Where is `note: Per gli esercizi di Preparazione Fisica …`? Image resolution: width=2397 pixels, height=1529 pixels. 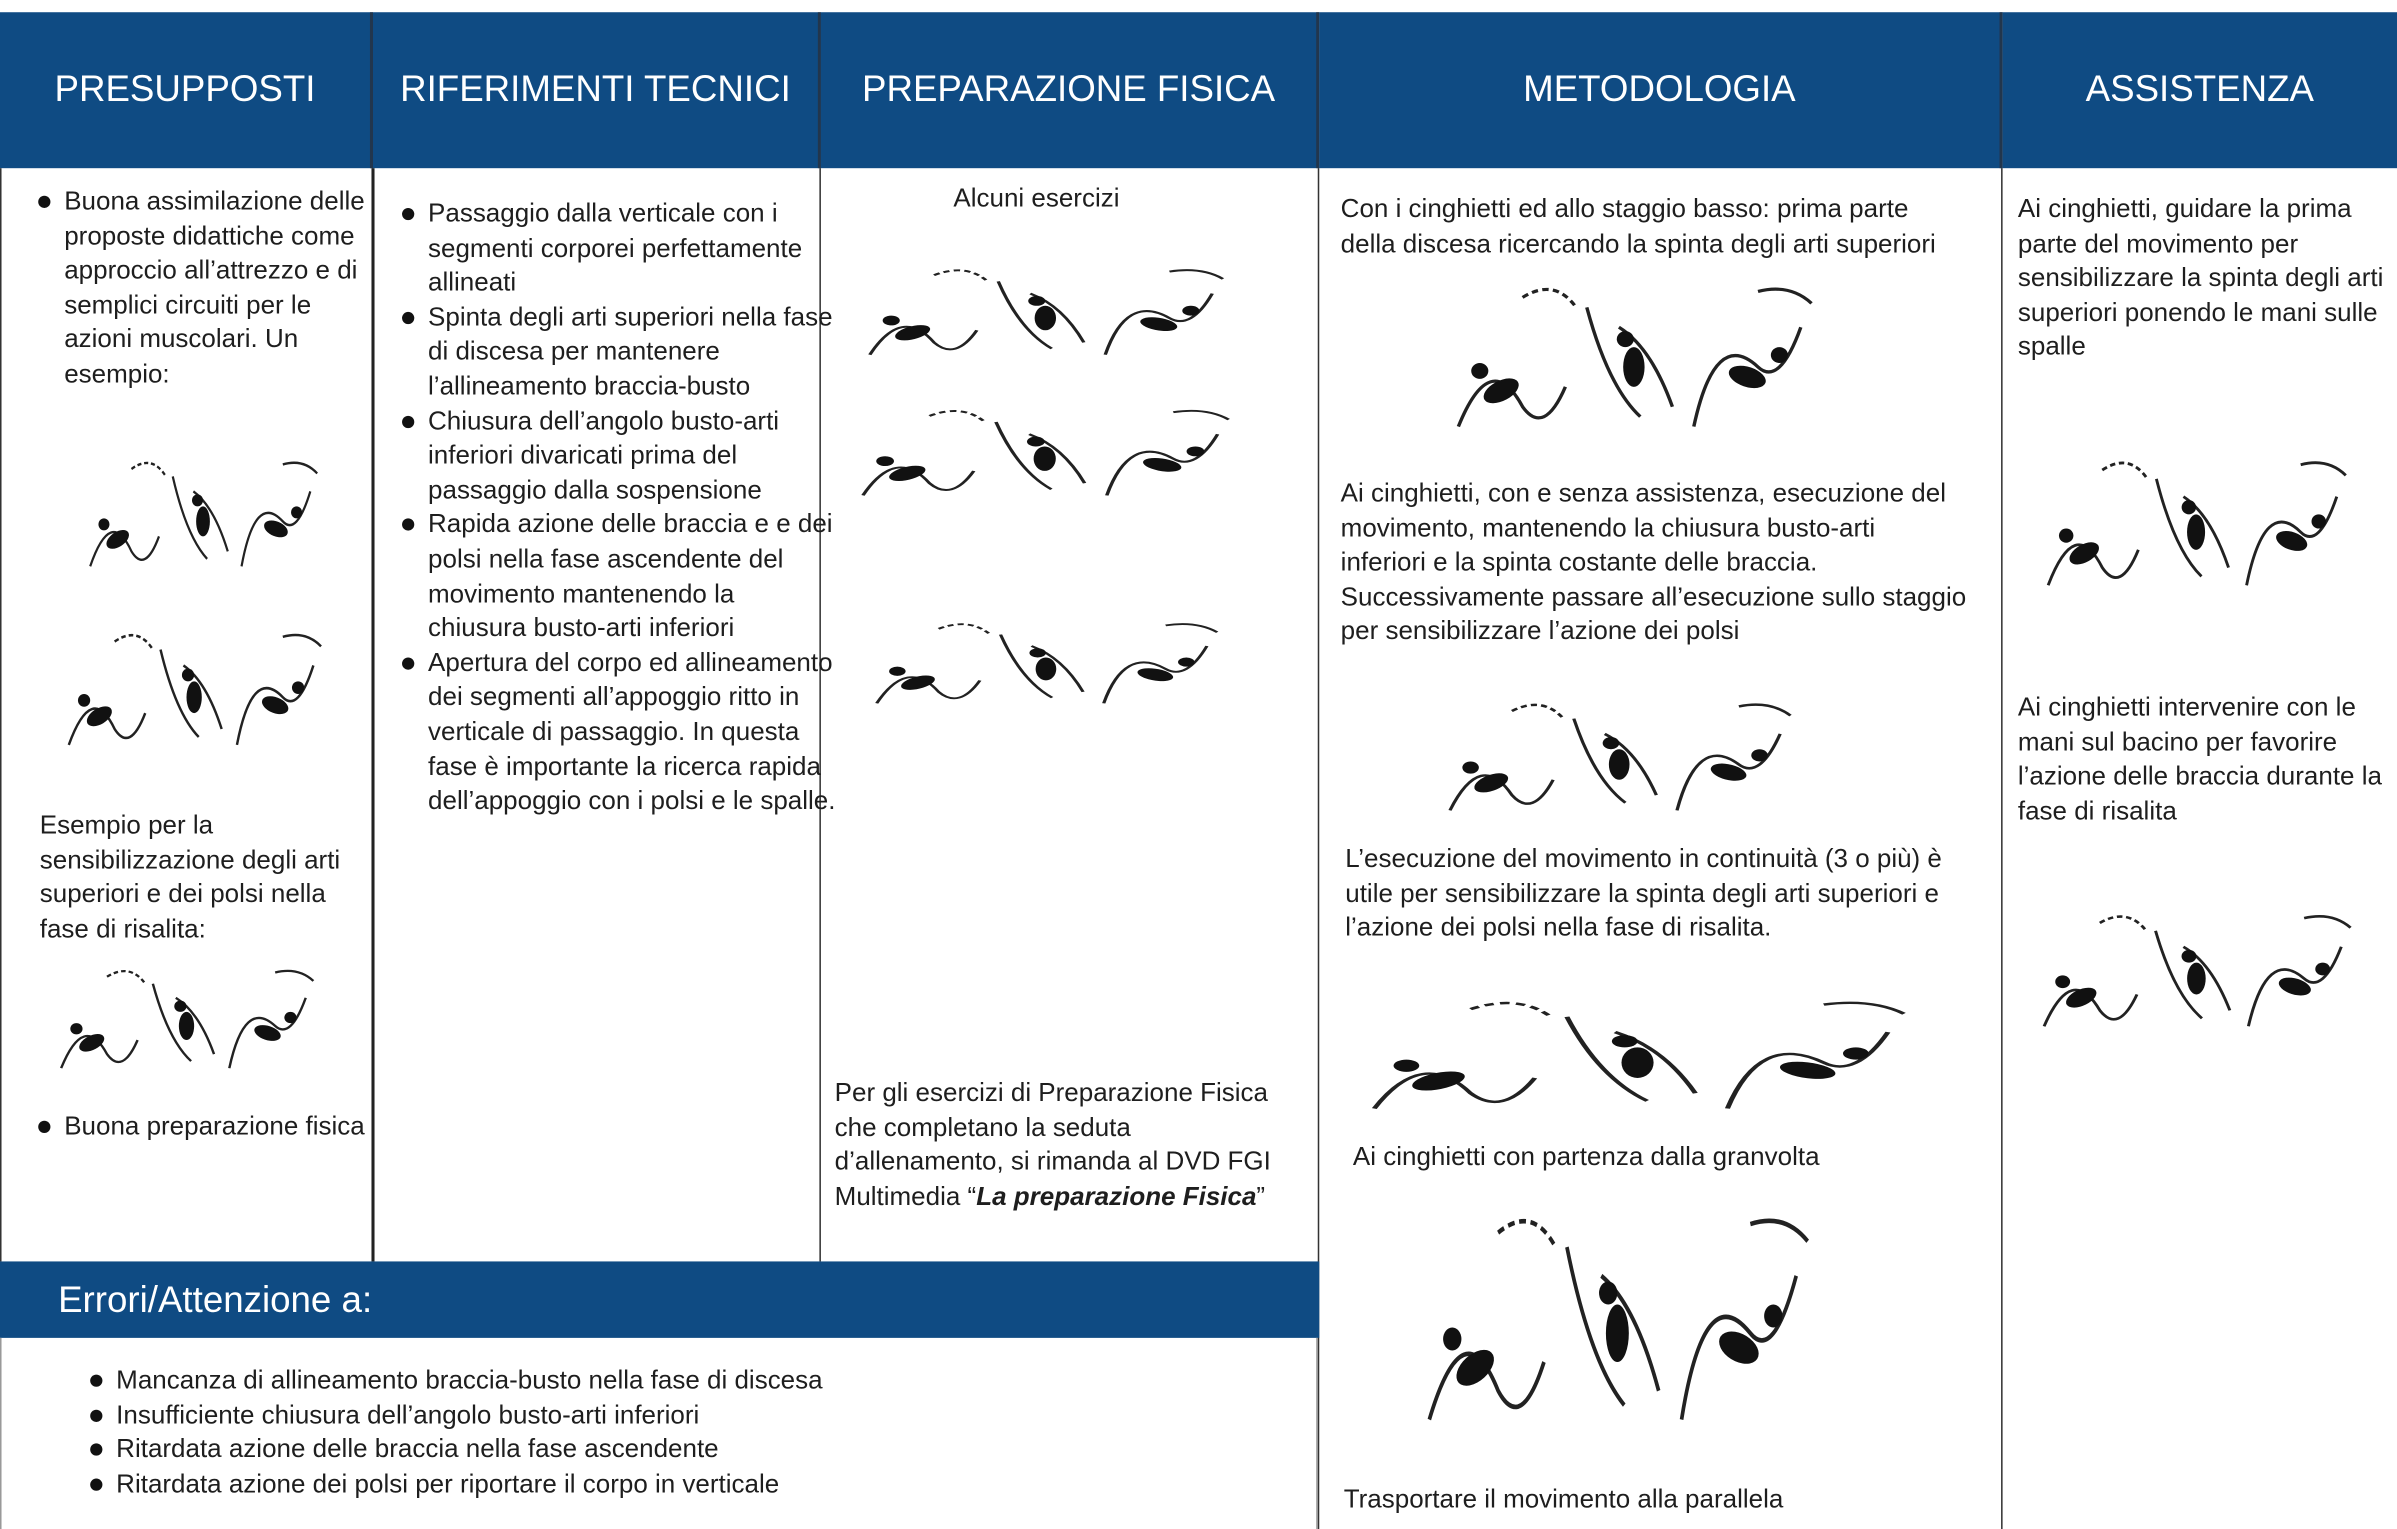 note: Per gli esercizi di Preparazione Fisica … is located at coordinates (1064, 1145).